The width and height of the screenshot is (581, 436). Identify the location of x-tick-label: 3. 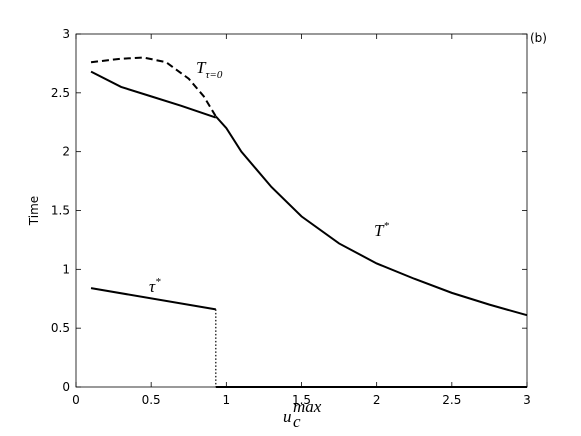
(527, 400).